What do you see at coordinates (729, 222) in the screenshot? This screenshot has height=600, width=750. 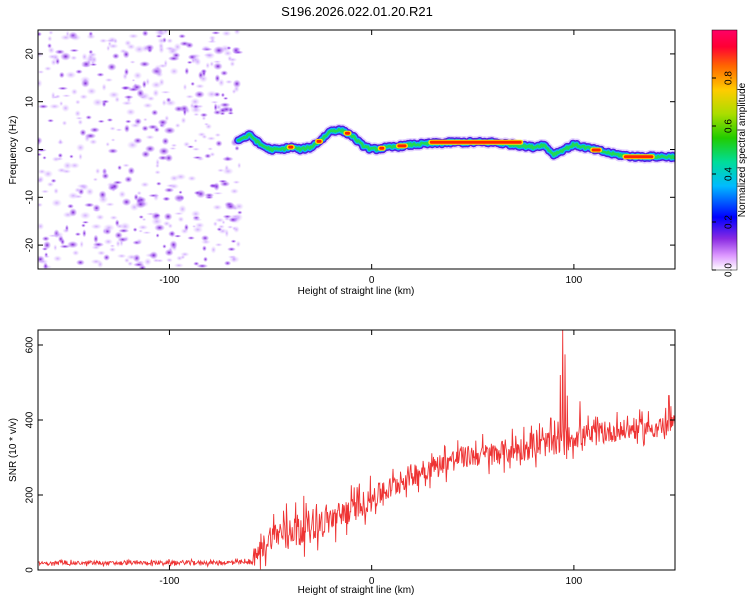 I see `colorbar-tick-label: 0.2` at bounding box center [729, 222].